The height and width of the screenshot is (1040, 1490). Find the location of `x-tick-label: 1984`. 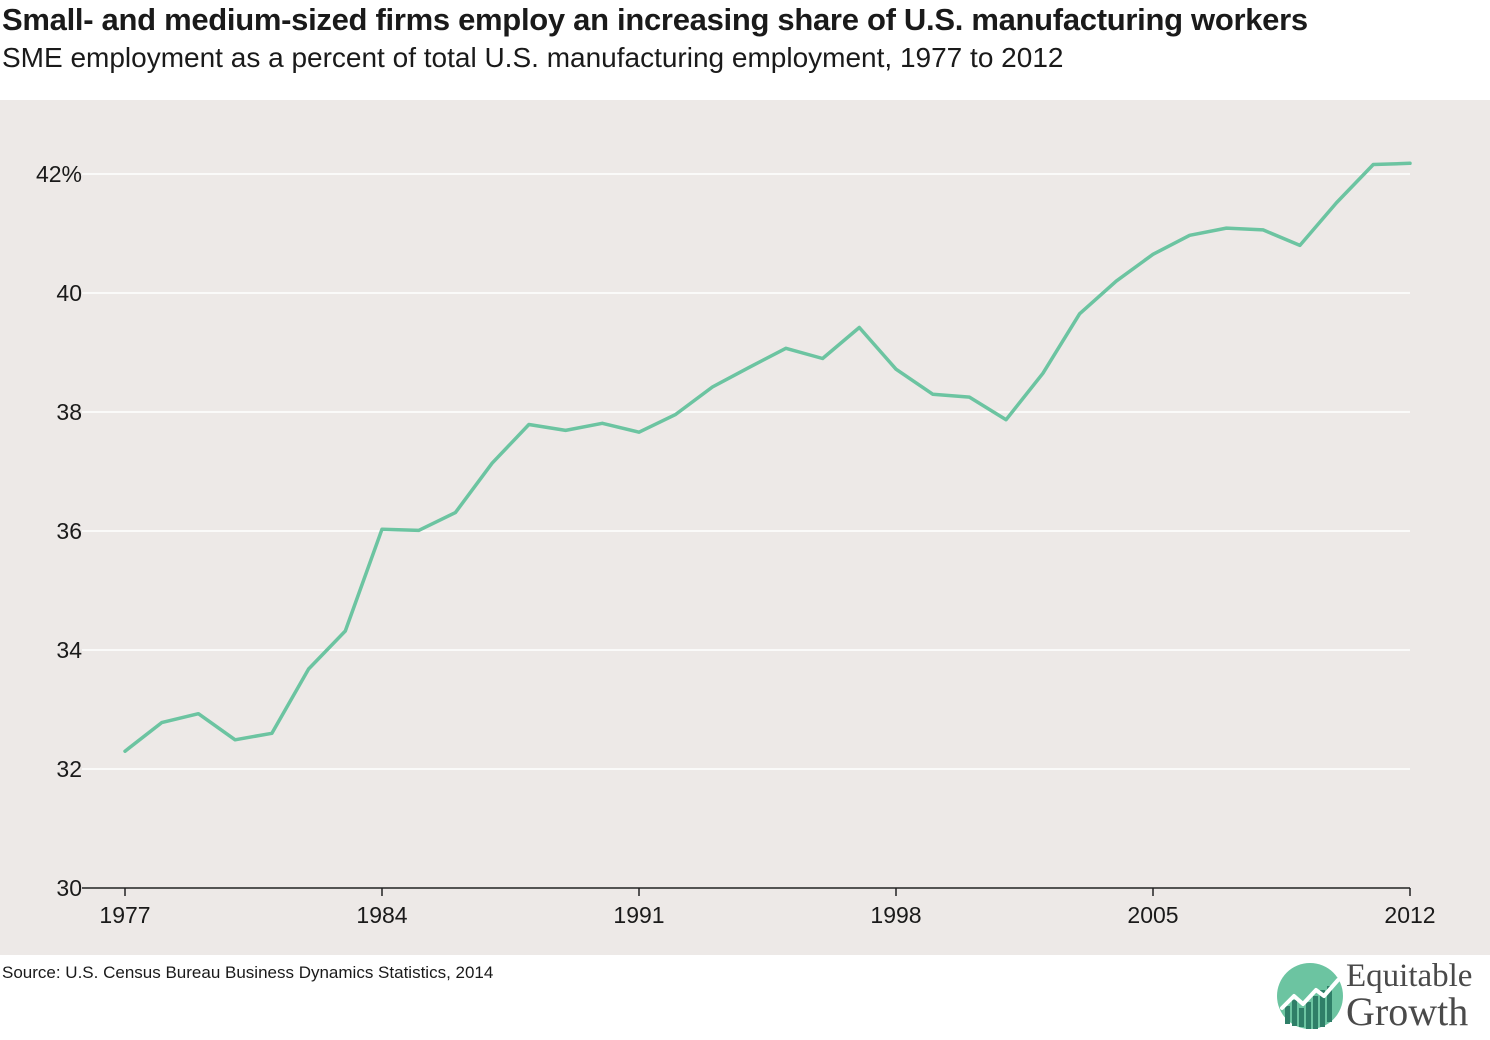

x-tick-label: 1984 is located at coordinates (381, 915).